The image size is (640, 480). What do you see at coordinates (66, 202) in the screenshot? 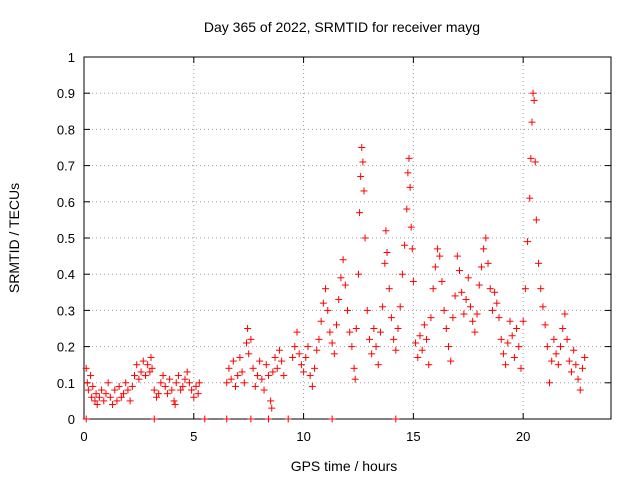
I see `y-tick-label: 0.6` at bounding box center [66, 202].